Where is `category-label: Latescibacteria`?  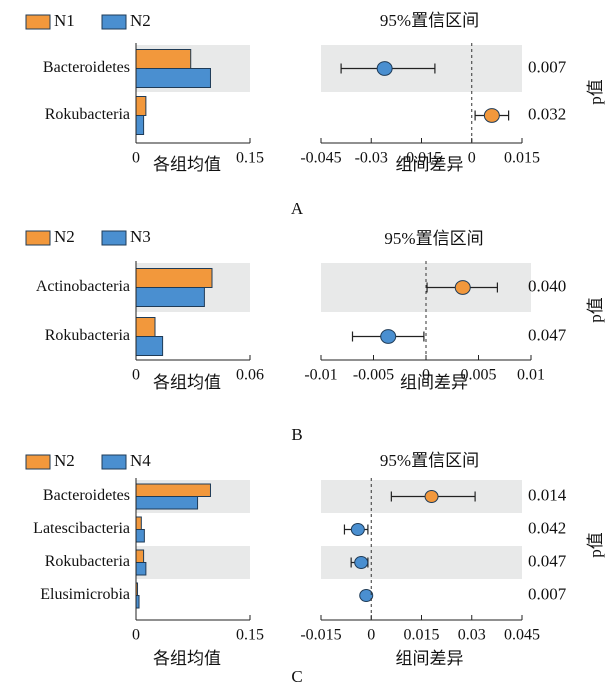 category-label: Latescibacteria is located at coordinates (81, 528).